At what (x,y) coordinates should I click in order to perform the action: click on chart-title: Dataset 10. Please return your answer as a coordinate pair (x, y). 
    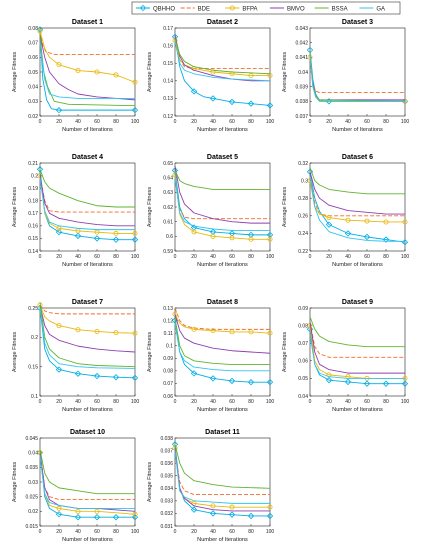
    Looking at the image, I should click on (87, 432).